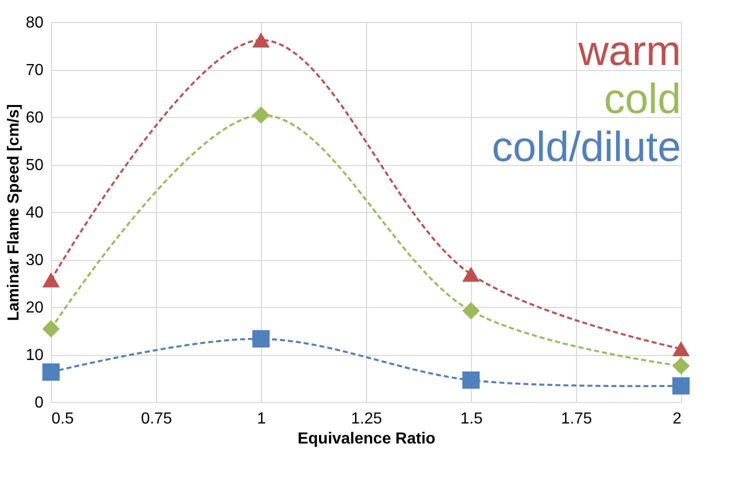 The width and height of the screenshot is (745, 478). What do you see at coordinates (35, 70) in the screenshot?
I see `y-tick-label: 70` at bounding box center [35, 70].